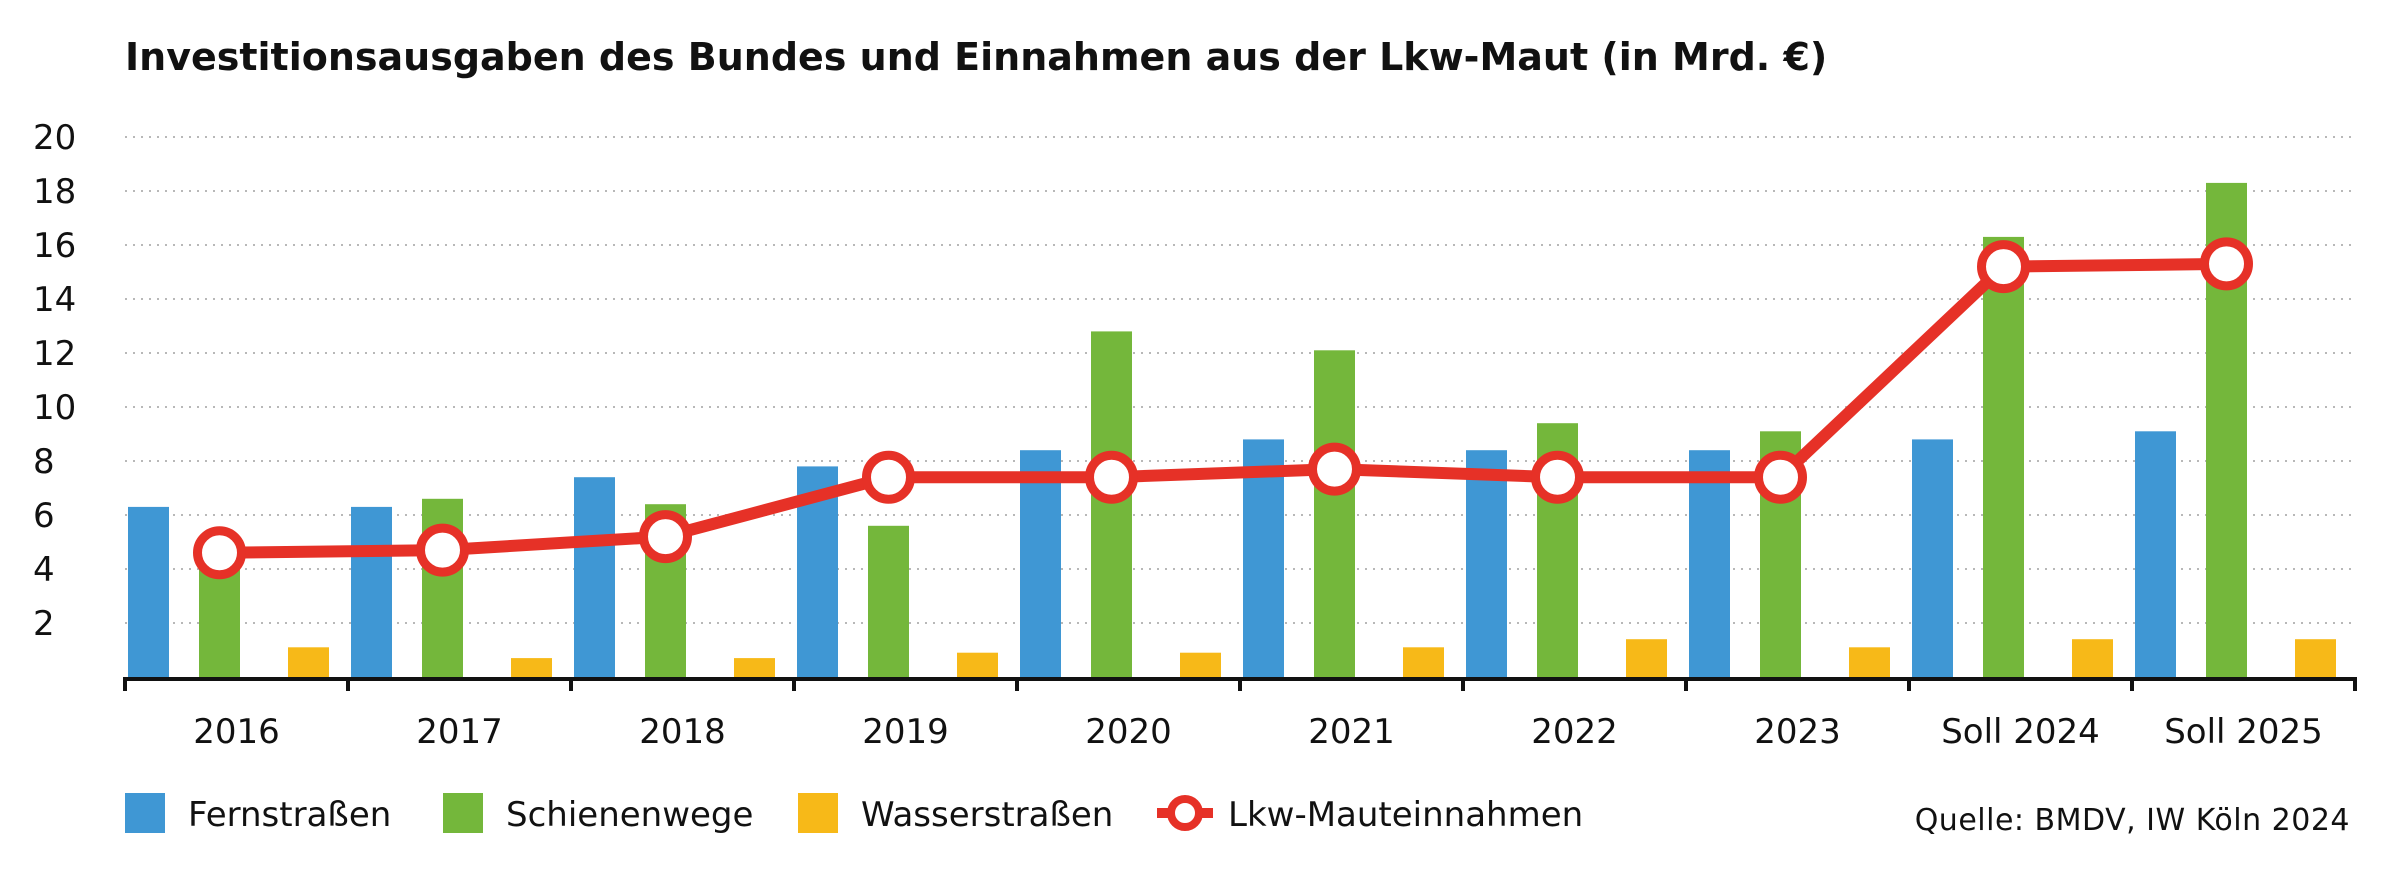  What do you see at coordinates (1240, 684) in the screenshot?
I see `x-axis` at bounding box center [1240, 684].